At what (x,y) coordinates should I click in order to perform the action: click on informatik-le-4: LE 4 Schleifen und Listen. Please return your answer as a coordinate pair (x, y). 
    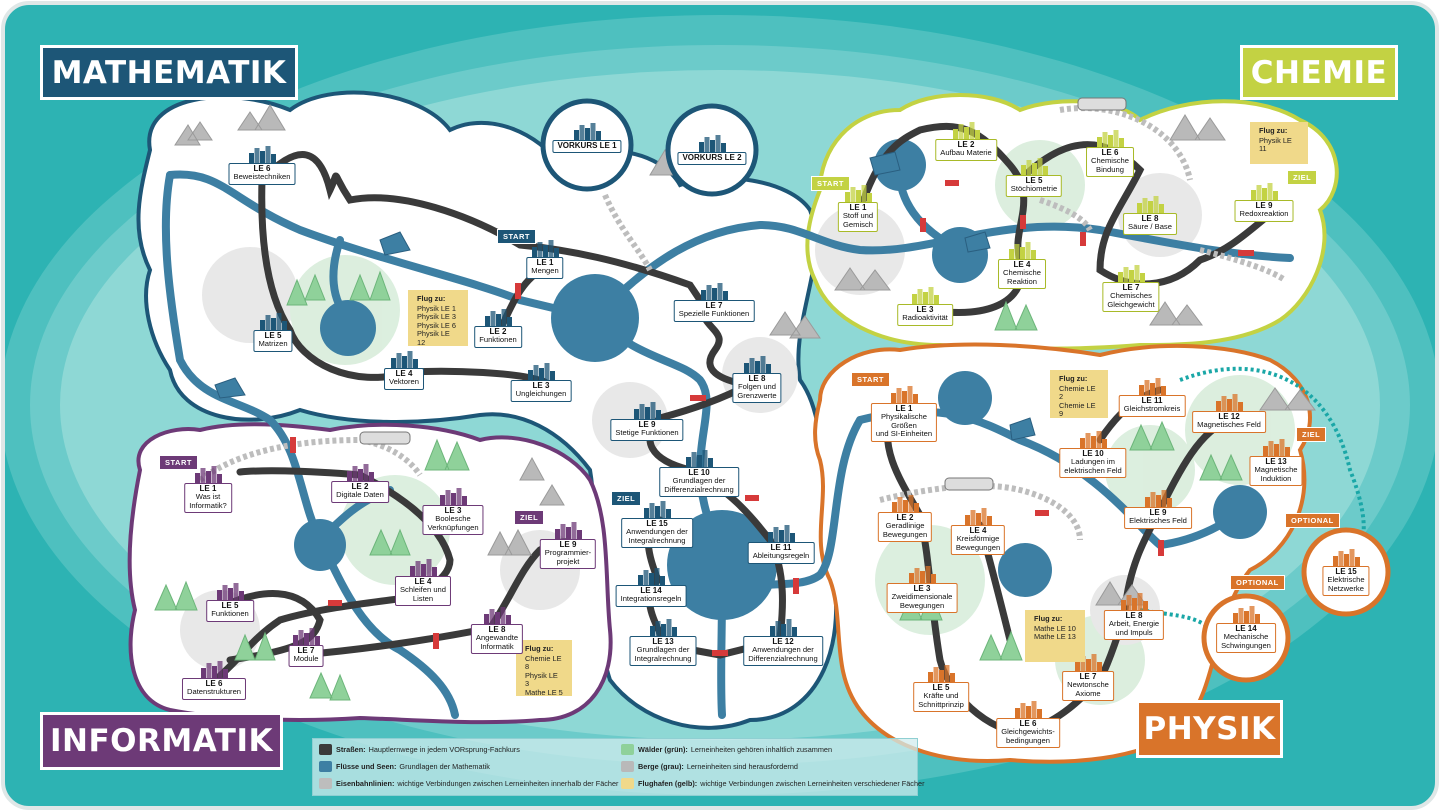
    Looking at the image, I should click on (423, 591).